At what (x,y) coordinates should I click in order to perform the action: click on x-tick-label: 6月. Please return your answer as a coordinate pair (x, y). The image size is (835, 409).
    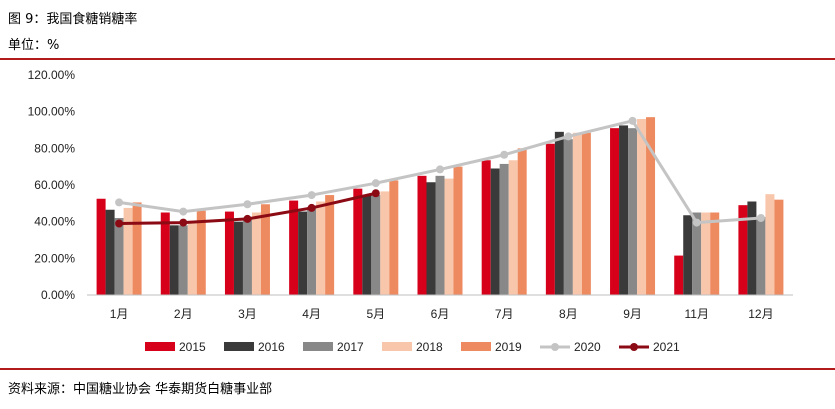
    Looking at the image, I should click on (440, 314).